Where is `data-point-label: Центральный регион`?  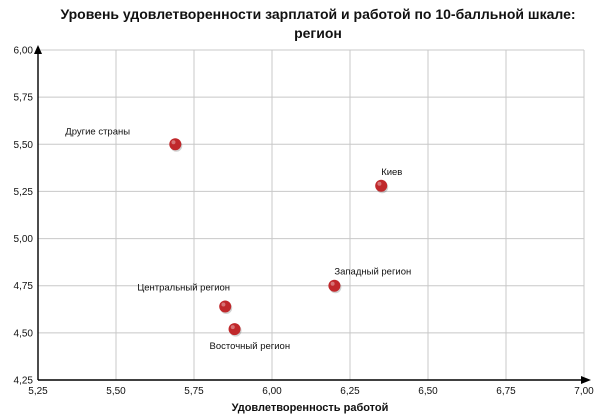
data-point-label: Центральный регион is located at coordinates (183, 287).